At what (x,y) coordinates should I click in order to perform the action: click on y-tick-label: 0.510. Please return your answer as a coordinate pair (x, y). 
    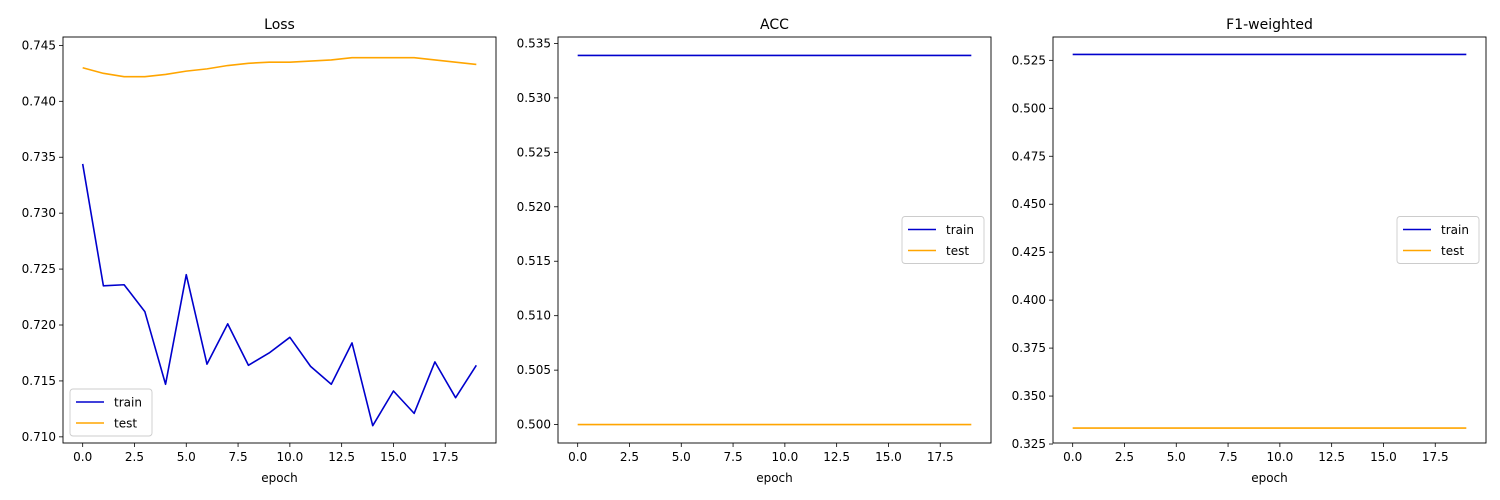
    Looking at the image, I should click on (534, 316).